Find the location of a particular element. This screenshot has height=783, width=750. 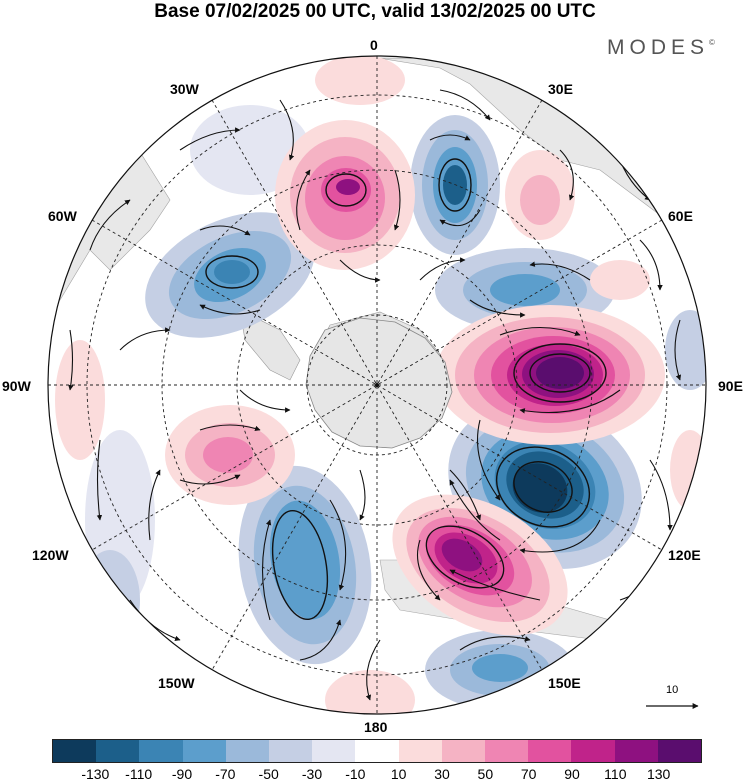

colorbar-tick-label: 10 is located at coordinates (398, 774).